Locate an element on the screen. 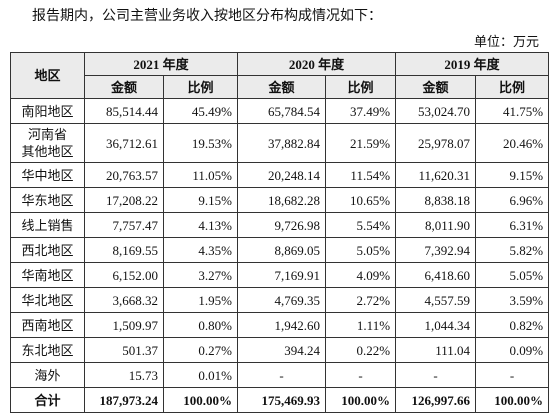 The height and width of the screenshot is (419, 553). value-cell: 6.31% is located at coordinates (512, 225).